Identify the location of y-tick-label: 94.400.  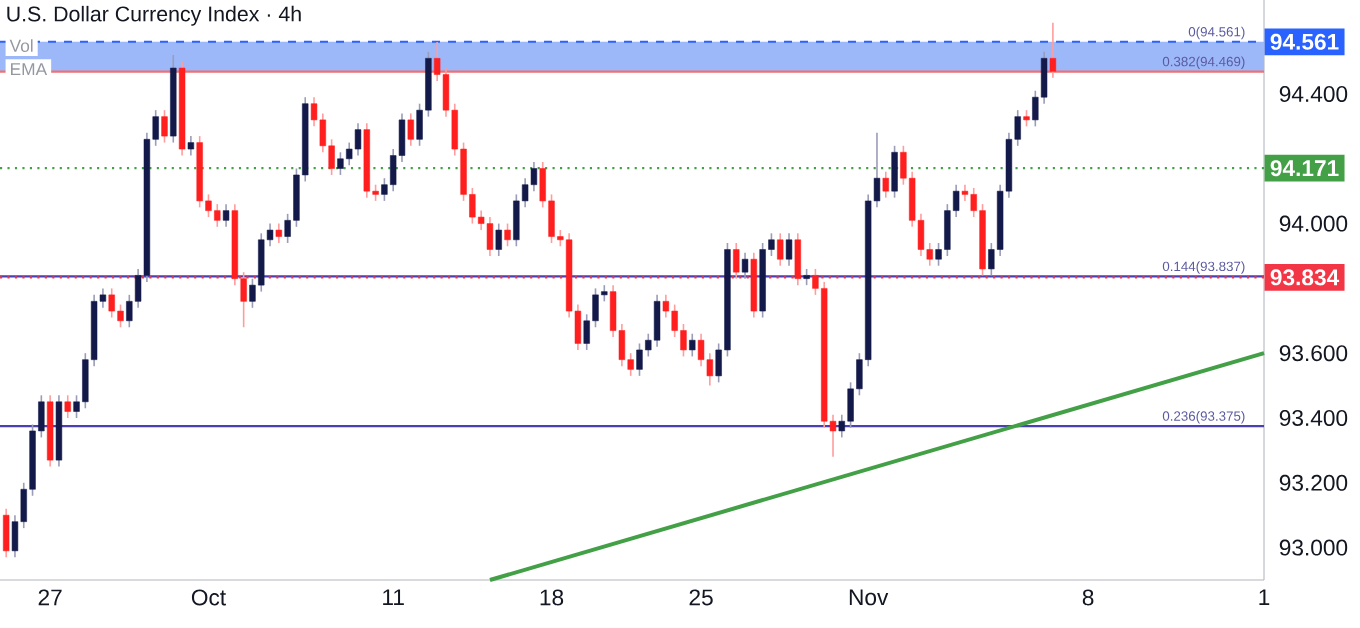
(1313, 93).